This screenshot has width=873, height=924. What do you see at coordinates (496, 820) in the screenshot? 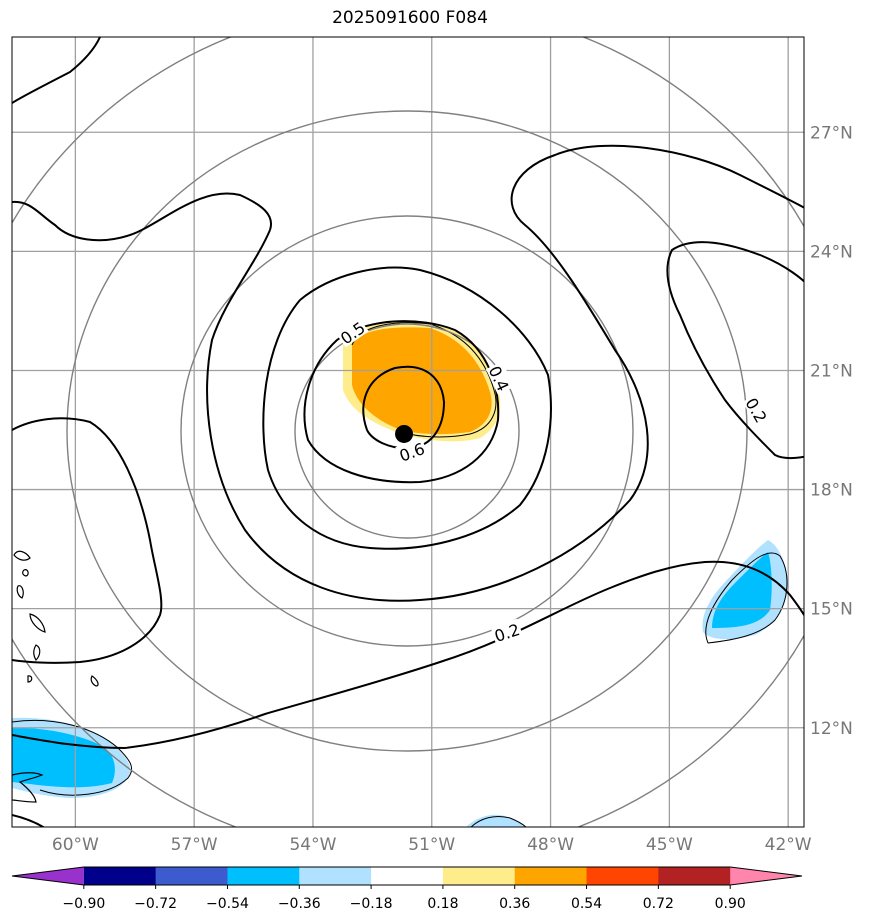
I see `negative-lightblue-region-bottom` at bounding box center [496, 820].